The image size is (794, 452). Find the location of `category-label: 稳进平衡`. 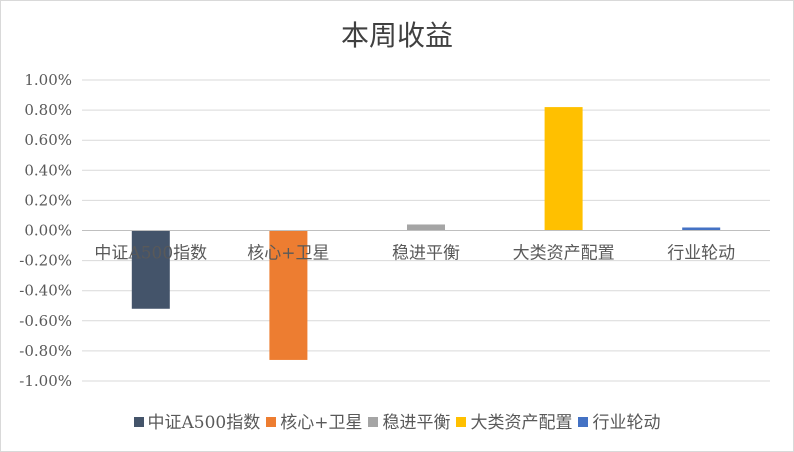

category-label: 稳进平衡 is located at coordinates (426, 254).